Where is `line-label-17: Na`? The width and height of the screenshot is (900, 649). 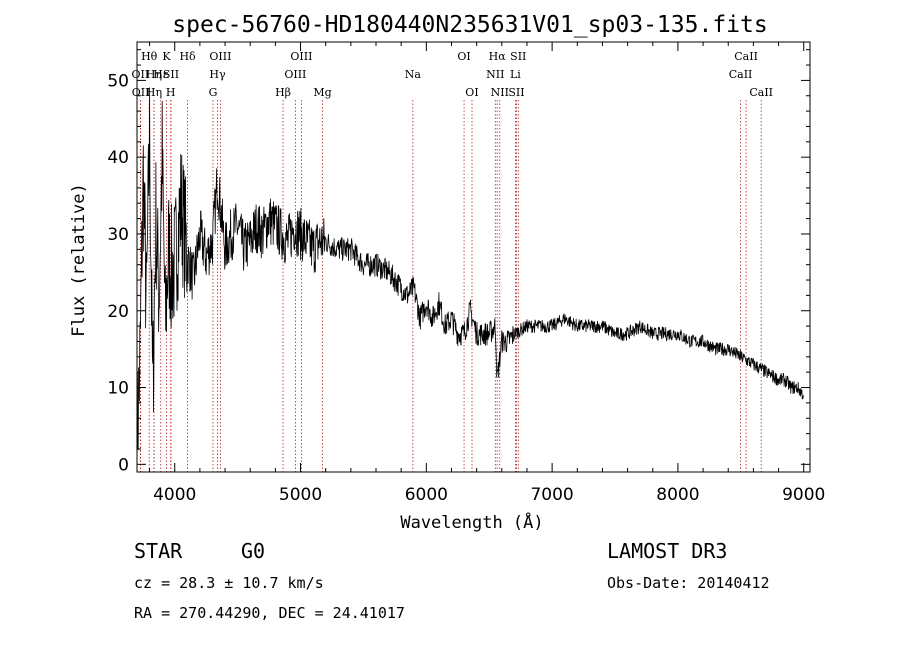
line-label-17: Na is located at coordinates (413, 74).